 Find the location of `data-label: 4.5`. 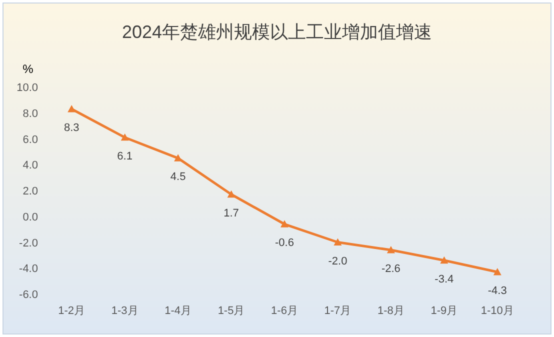

data-label: 4.5 is located at coordinates (178, 177).